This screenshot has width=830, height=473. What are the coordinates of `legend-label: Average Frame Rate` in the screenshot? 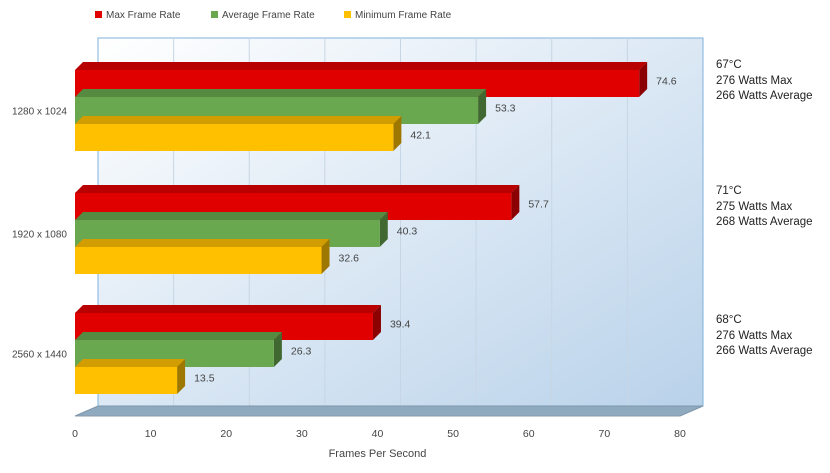 It's located at (268, 15).